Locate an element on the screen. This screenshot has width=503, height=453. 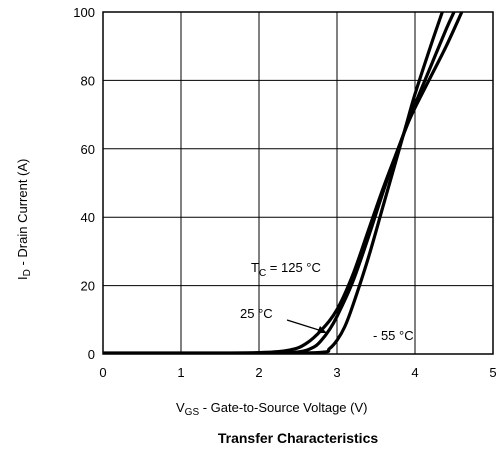
x-tick-label: 1 is located at coordinates (180, 372).